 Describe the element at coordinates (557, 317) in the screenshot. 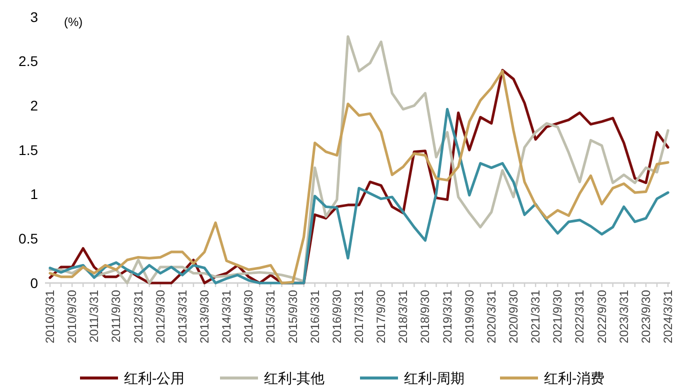

I see `x-tick-label: 2021/9/30` at that location.